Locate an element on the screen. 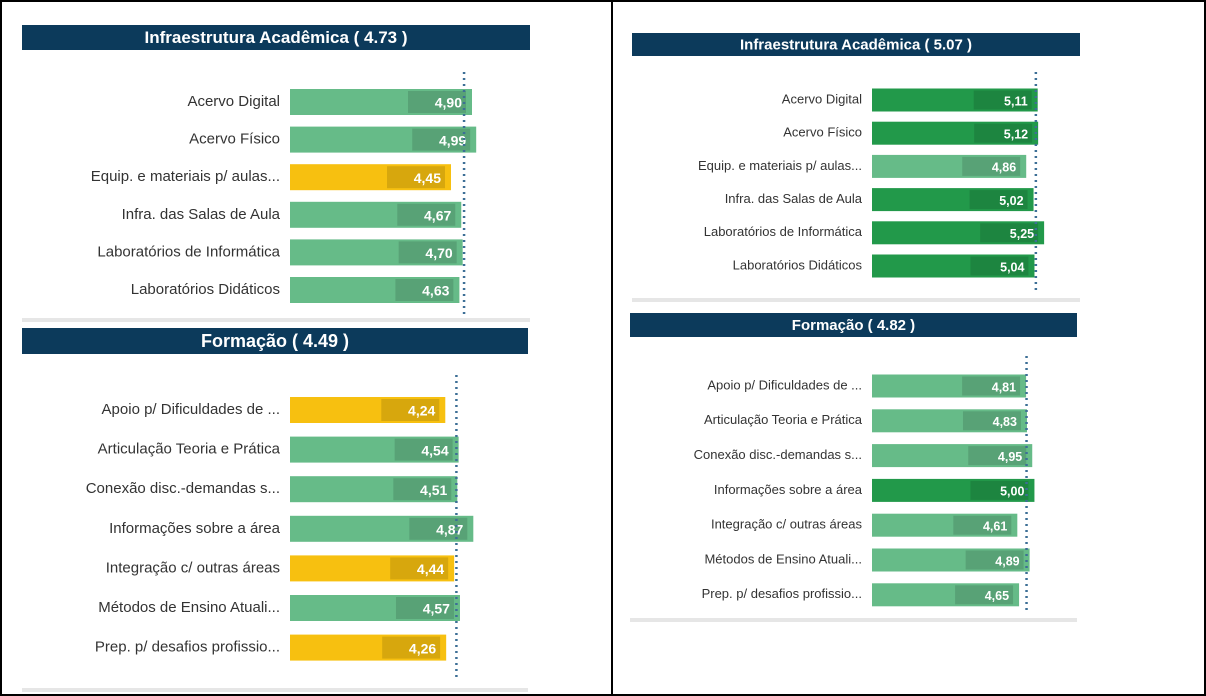 Image resolution: width=1206 pixels, height=696 pixels. value-label: 4,44 is located at coordinates (430, 569).